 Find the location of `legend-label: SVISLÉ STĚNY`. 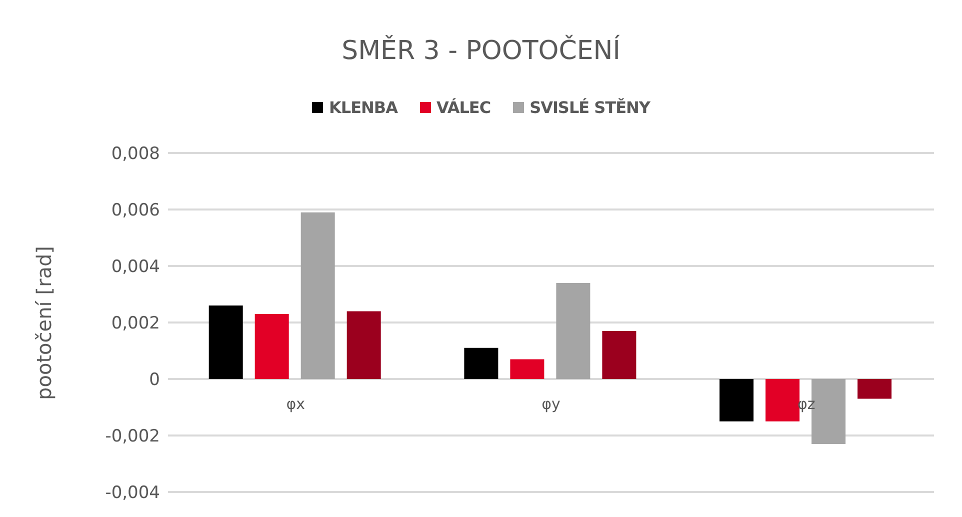

legend-label: SVISLÉ STĚNY is located at coordinates (589, 107).